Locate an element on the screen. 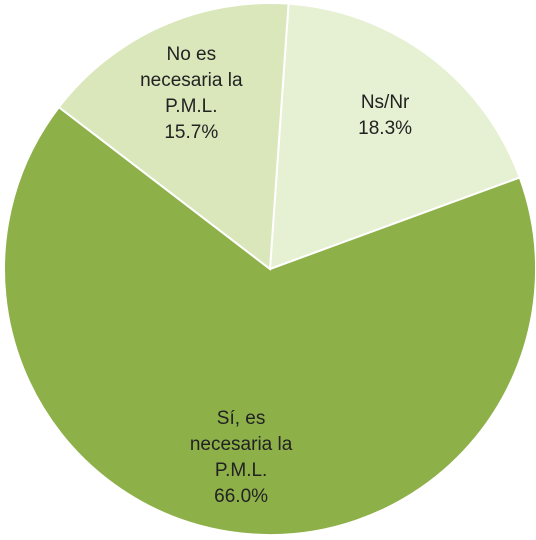 Image resolution: width=536 pixels, height=540 pixels. slice-label: Ns/Nr 18.3% is located at coordinates (385, 116).